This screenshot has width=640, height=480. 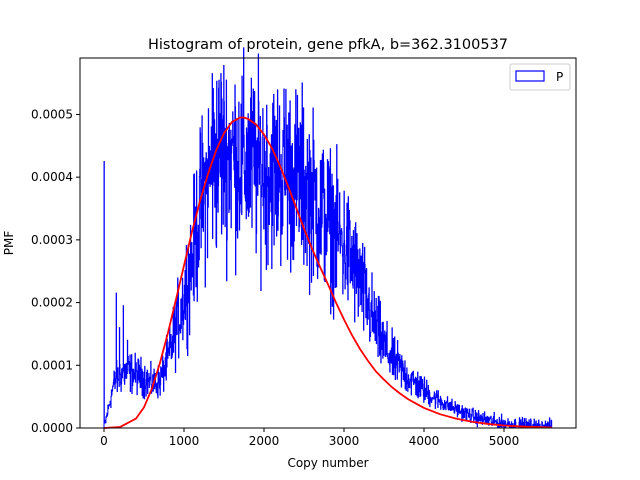 I want to click on x-axis-label: Copy number, so click(x=327, y=463).